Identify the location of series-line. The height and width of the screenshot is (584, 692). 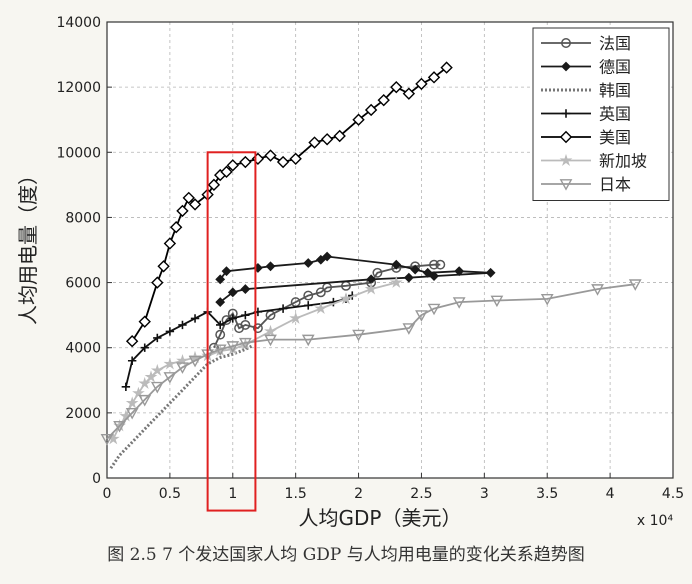
(181, 407).